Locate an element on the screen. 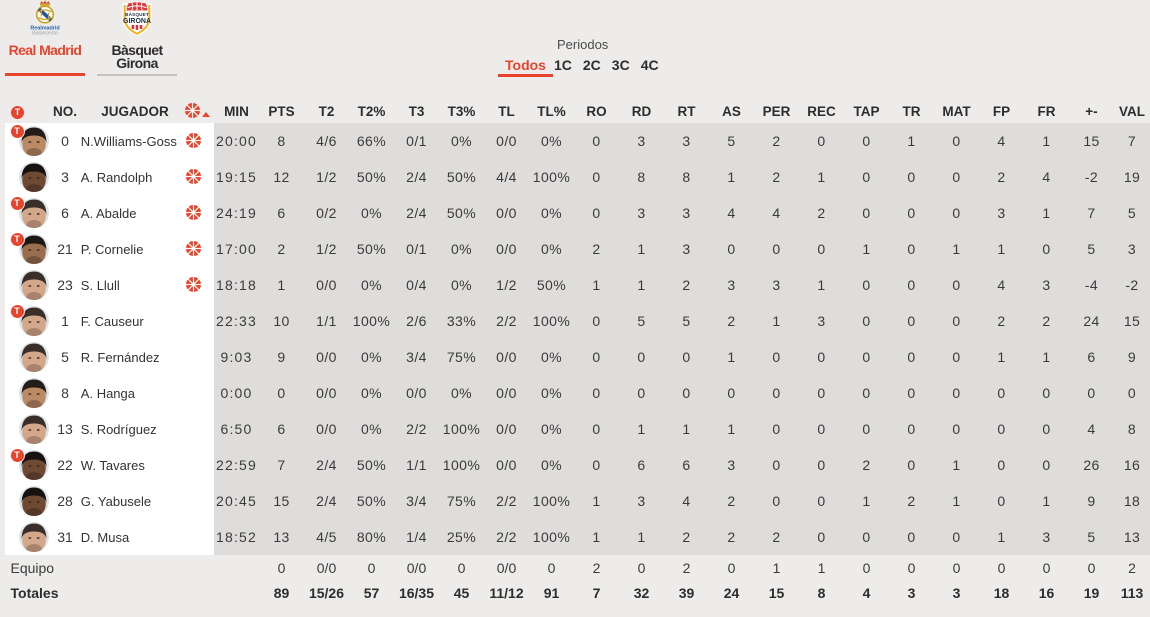 The image size is (1150, 617). svg-text: BÀSQUET is located at coordinates (137, 14).